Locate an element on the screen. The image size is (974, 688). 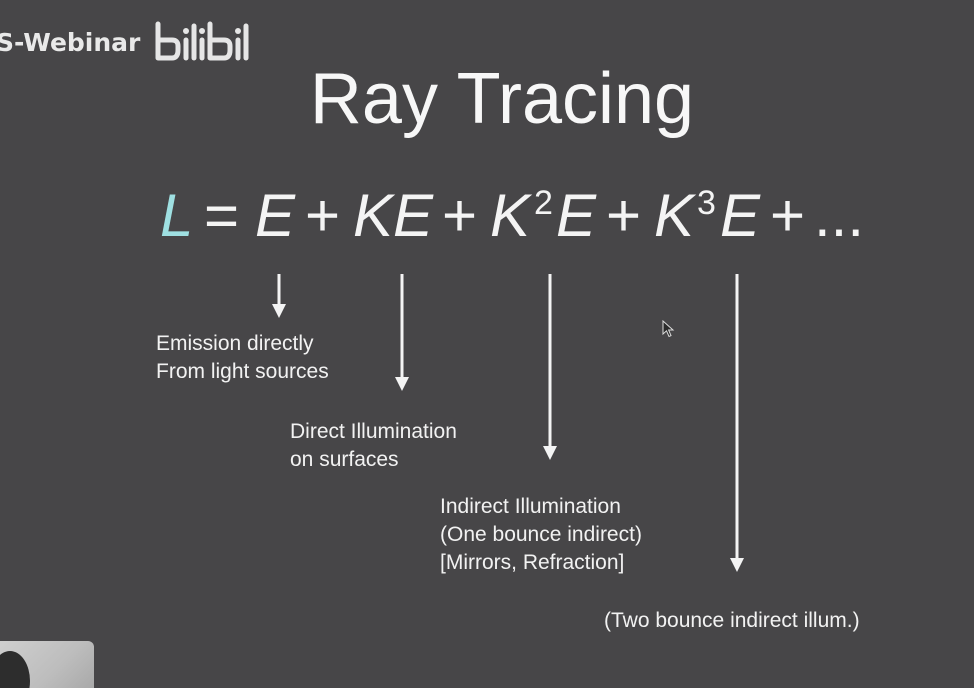
annotation-line: Emission directly is located at coordinates (235, 343).